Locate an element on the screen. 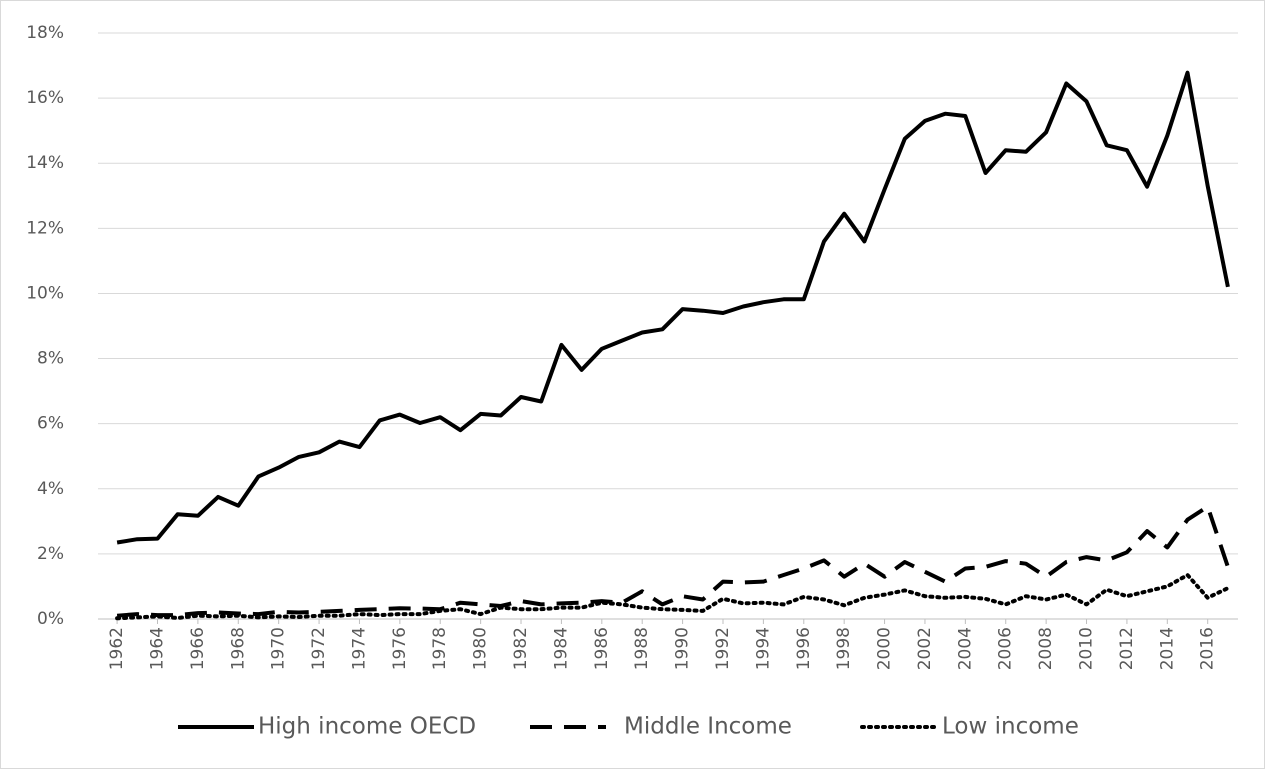  x-tick-label: 2016 is located at coordinates (1208, 648).